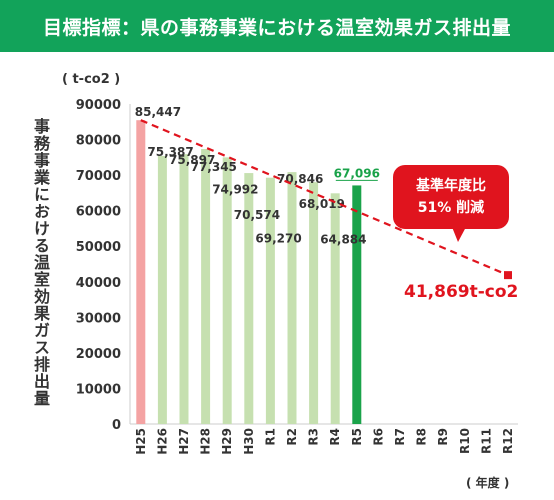 This screenshot has width=554, height=500. Describe the element at coordinates (357, 173) in the screenshot. I see `value-label-R5: 67,096` at that location.